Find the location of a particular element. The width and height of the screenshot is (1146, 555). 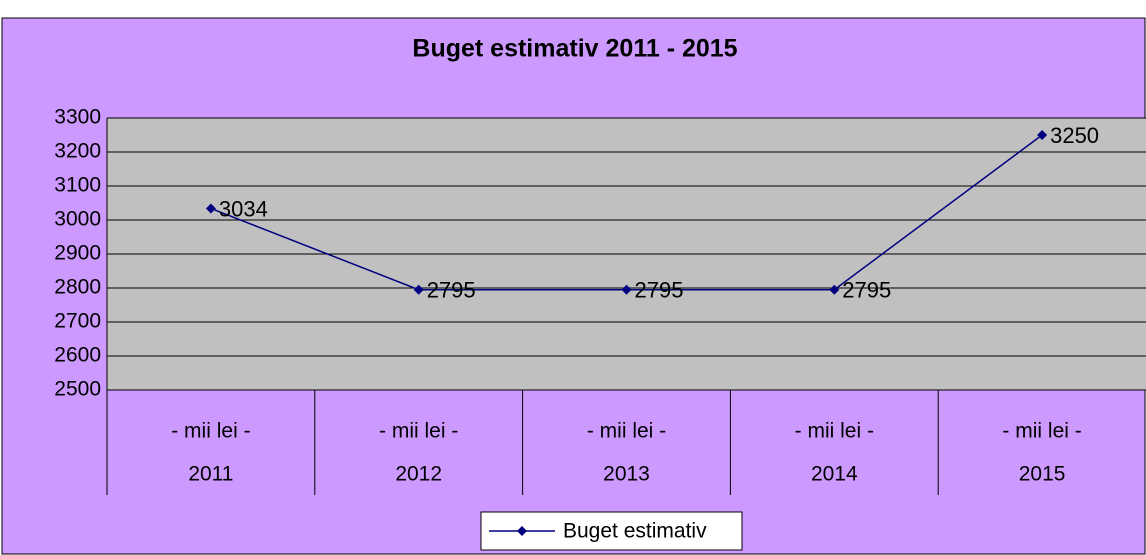

y-tick-label: 2500 is located at coordinates (77, 389).